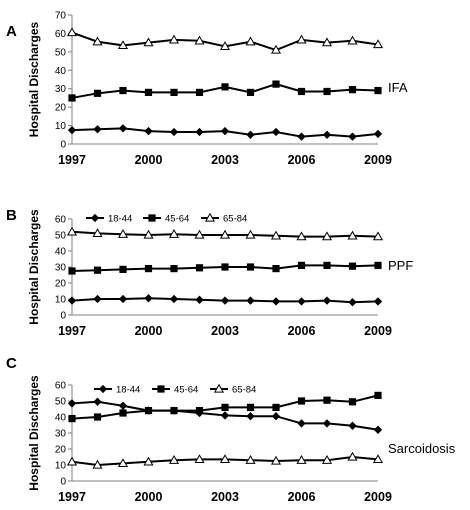 The height and width of the screenshot is (510, 470). Describe the element at coordinates (225, 91) in the screenshot. I see `series-filled-square` at that location.